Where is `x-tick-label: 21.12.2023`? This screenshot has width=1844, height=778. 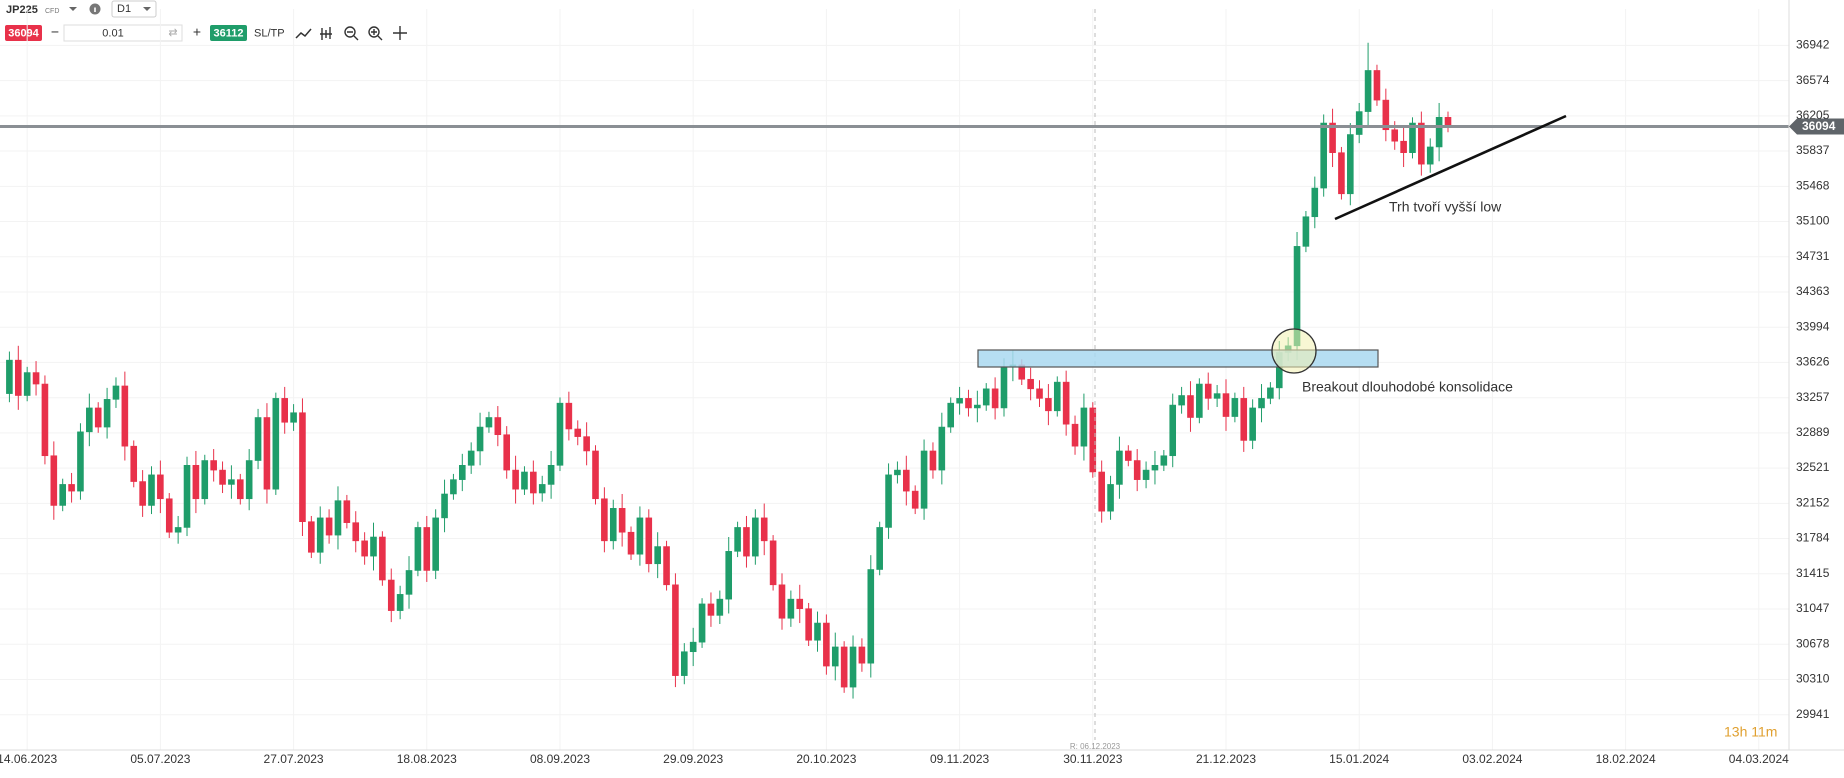 x-tick-label: 21.12.2023 is located at coordinates (1226, 759).